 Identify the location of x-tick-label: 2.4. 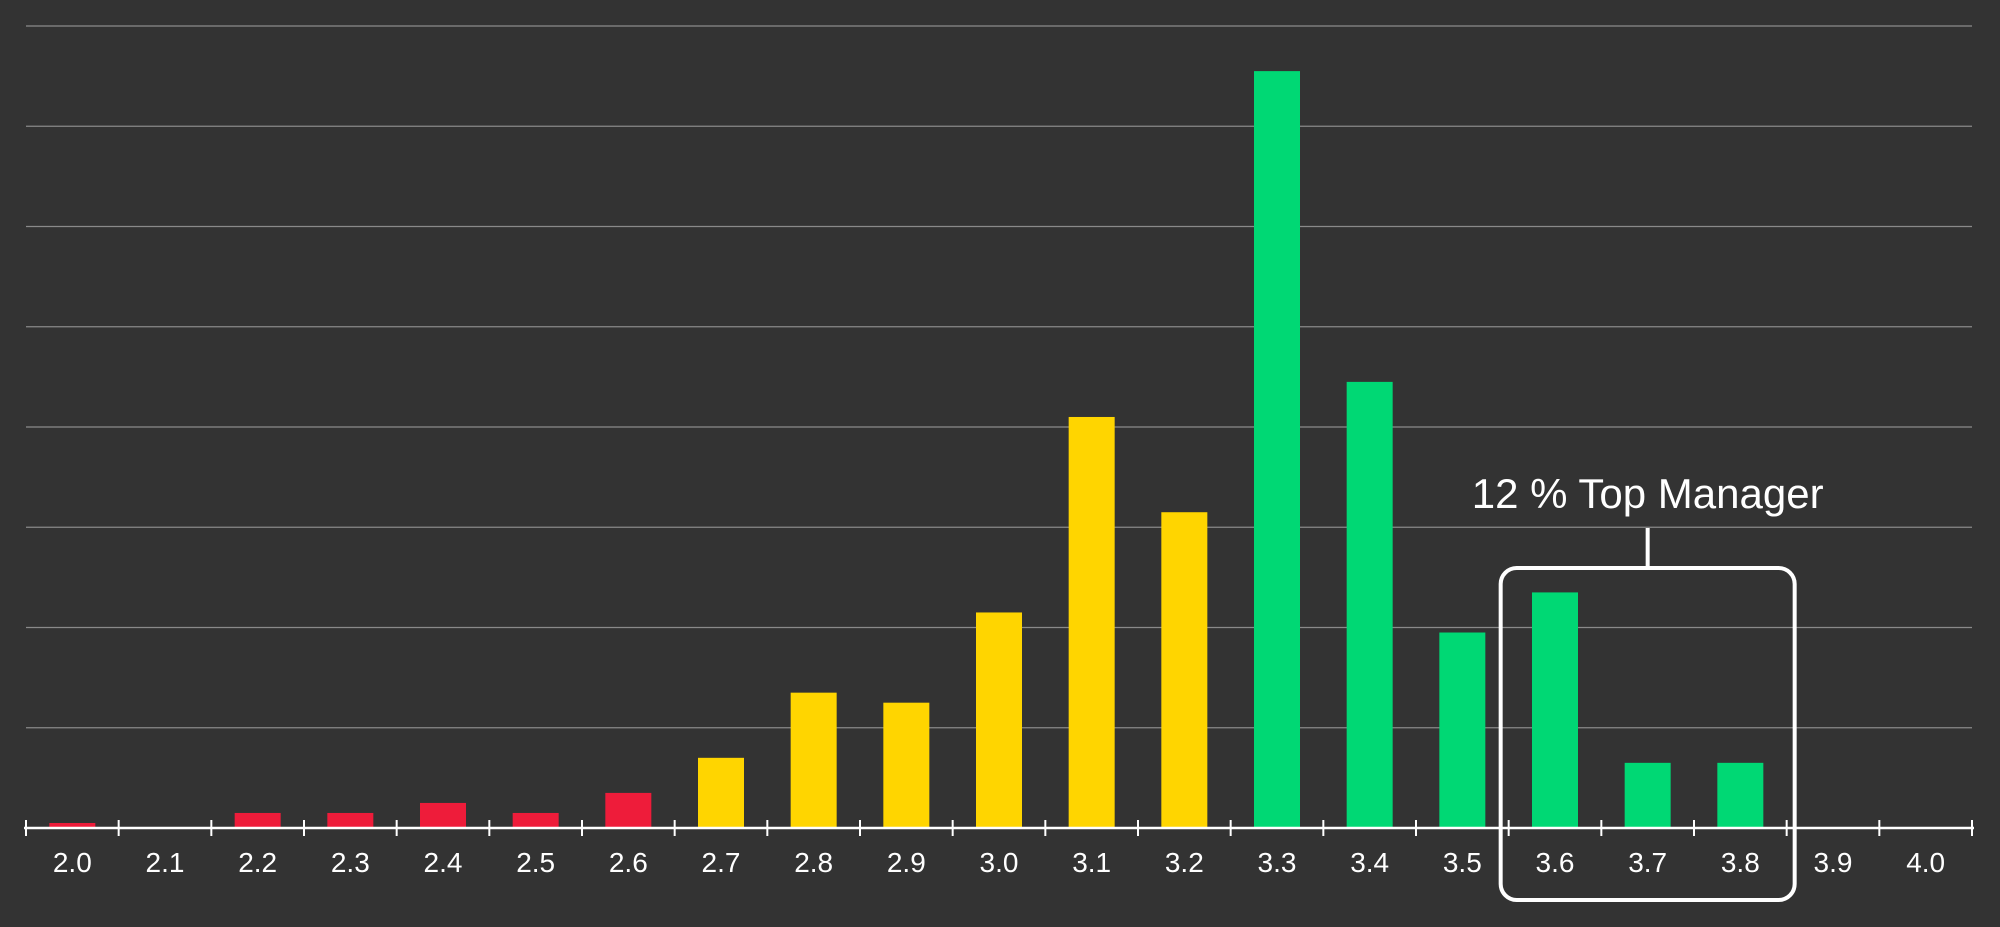
(443, 862).